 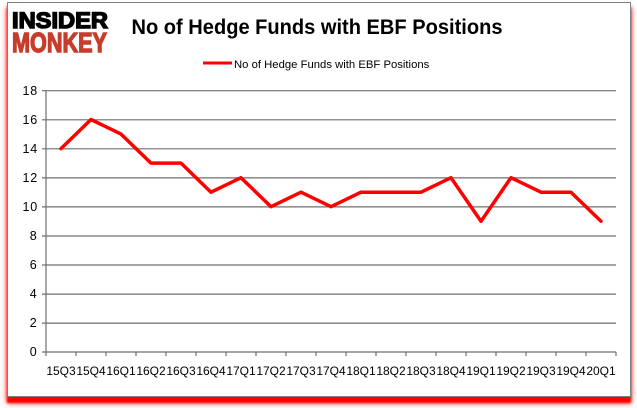 I want to click on svg-text: 18Q2, so click(x=391, y=371).